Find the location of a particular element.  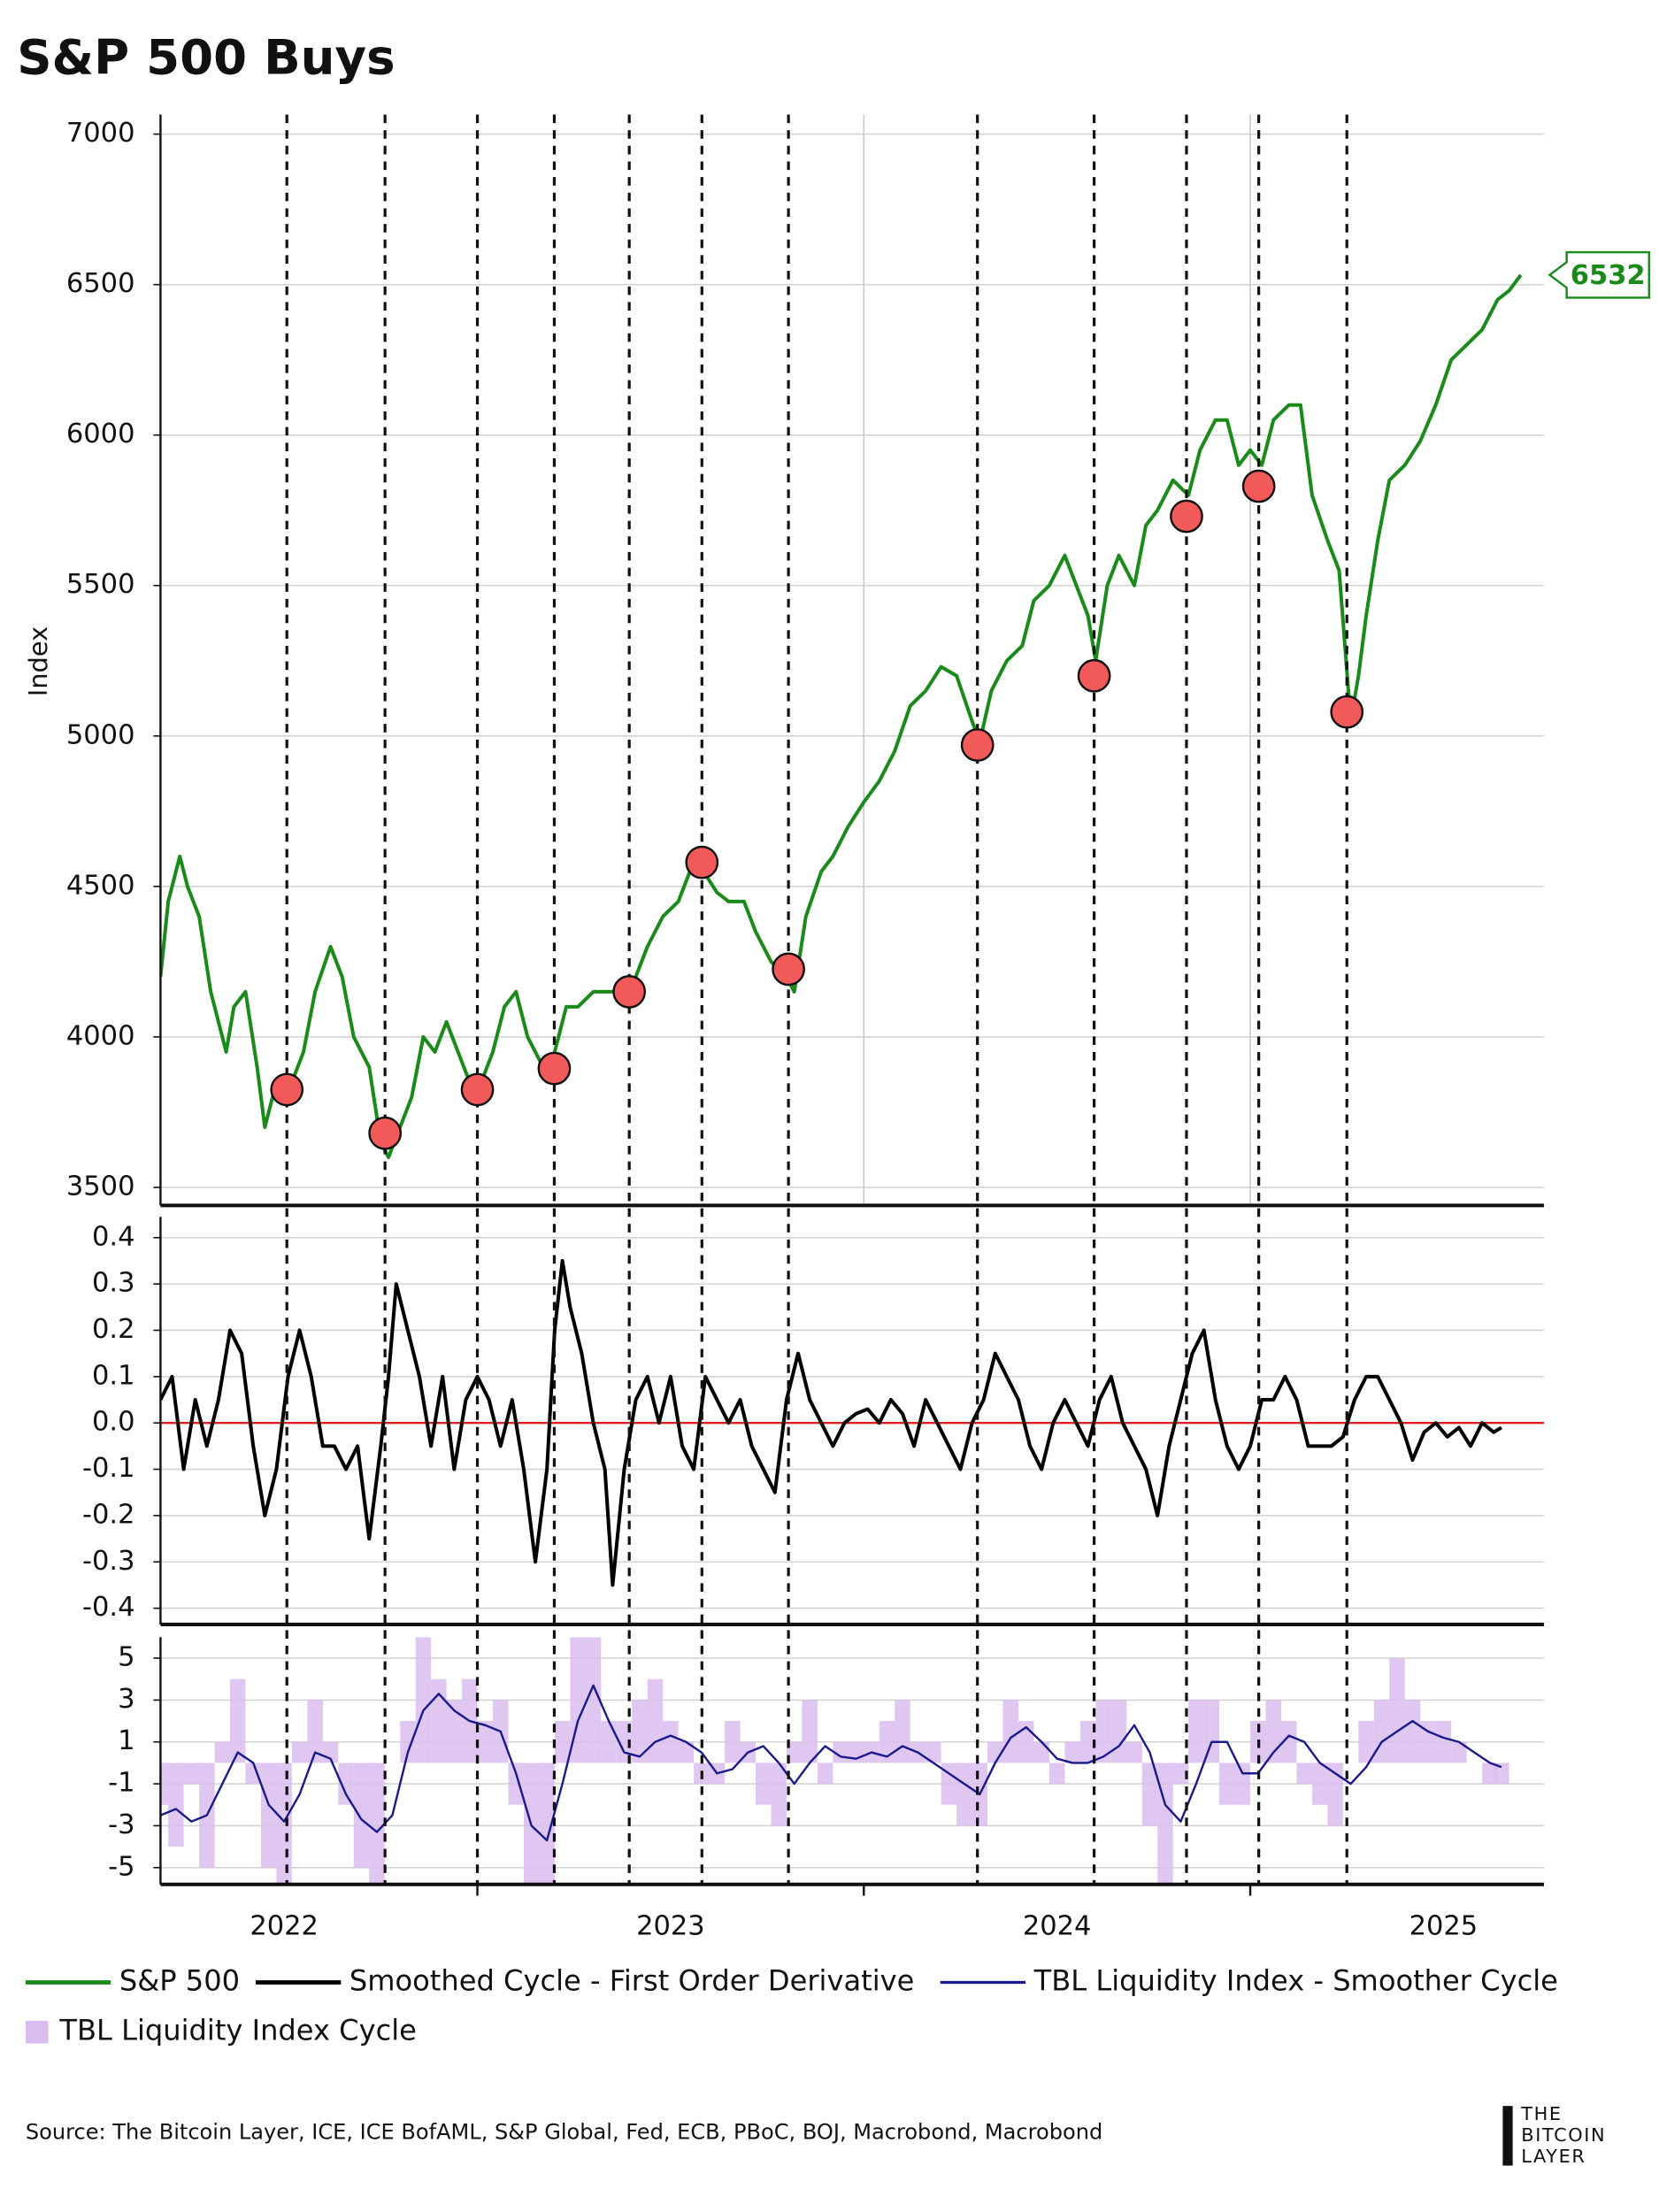

y-tick-label: 5000 is located at coordinates (101, 735).